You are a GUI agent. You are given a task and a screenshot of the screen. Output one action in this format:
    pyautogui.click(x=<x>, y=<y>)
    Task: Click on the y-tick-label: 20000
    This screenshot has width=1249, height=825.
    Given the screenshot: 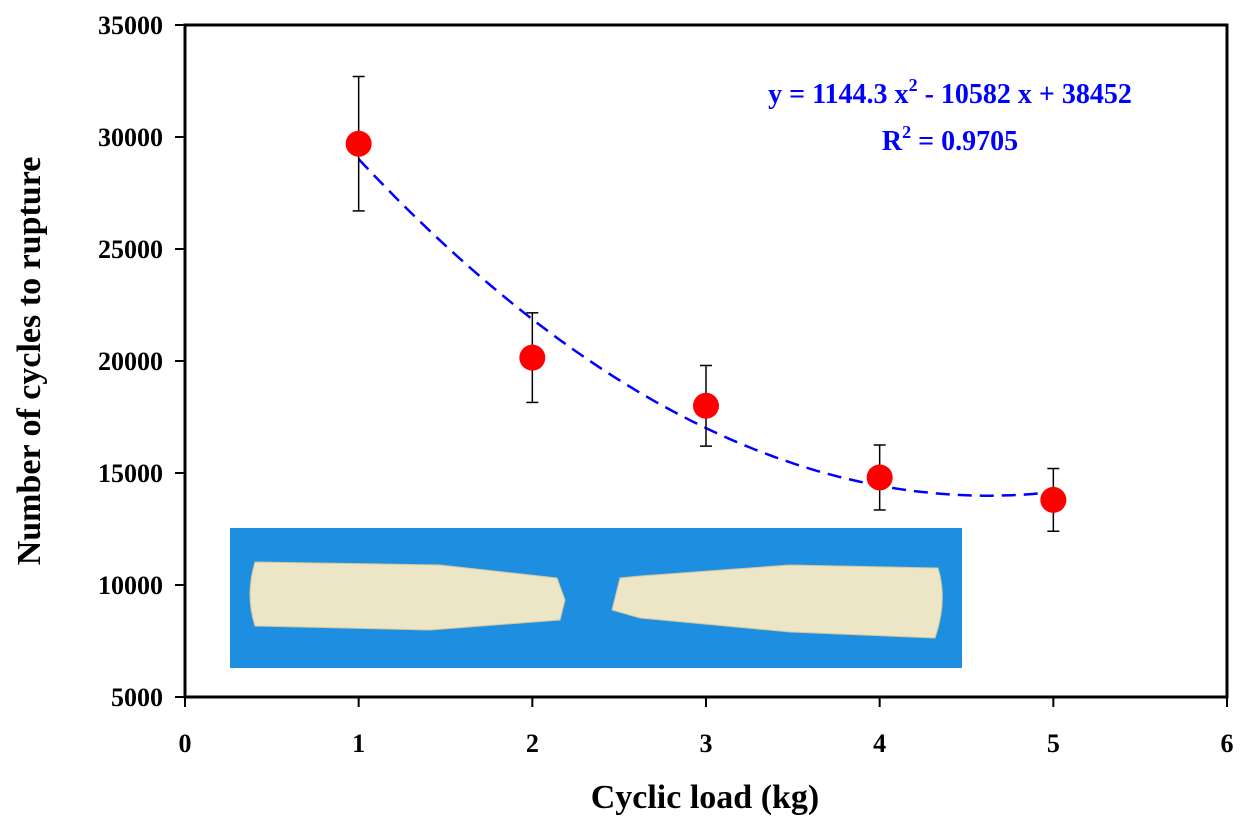 What is the action you would take?
    pyautogui.click(x=130, y=361)
    